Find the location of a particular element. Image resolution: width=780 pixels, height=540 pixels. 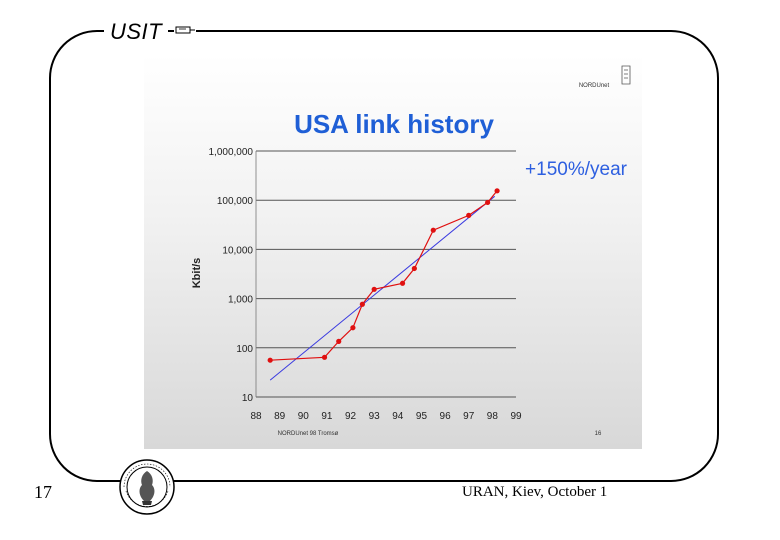

nordunet-logo: NORDUnet is located at coordinates (605, 77).